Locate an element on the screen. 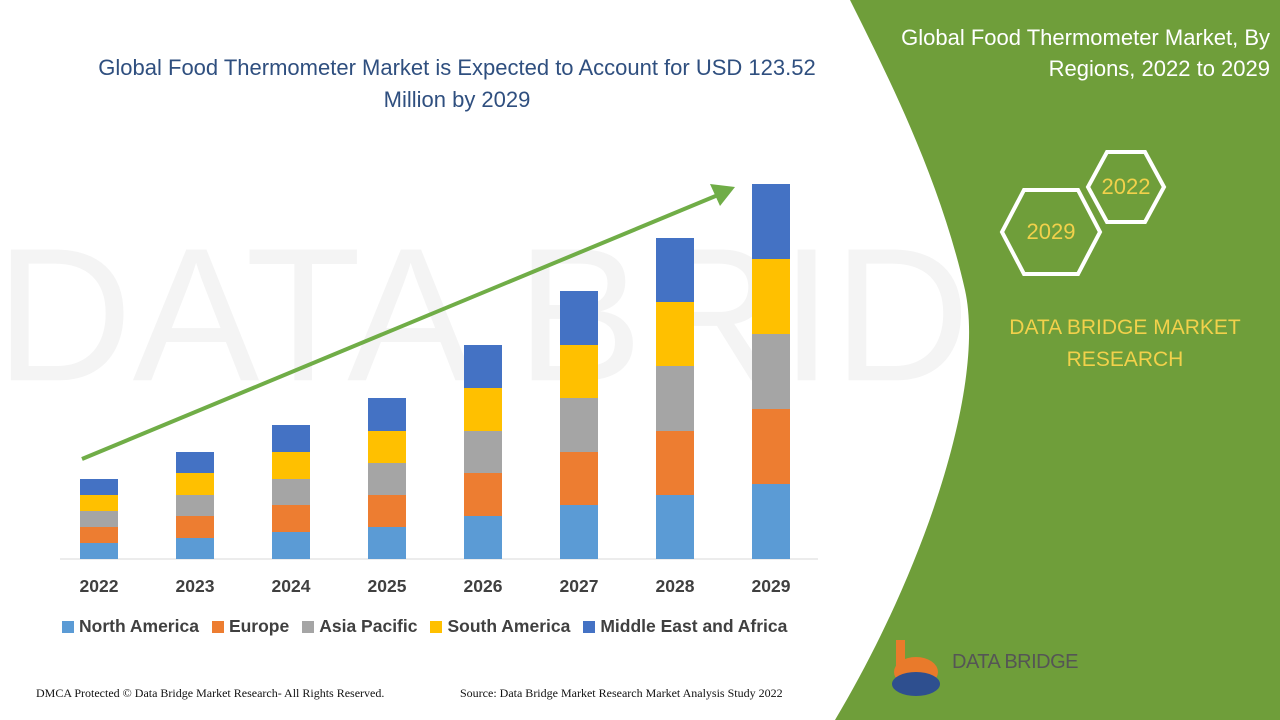  x-tick-label: 2027 is located at coordinates (579, 586).